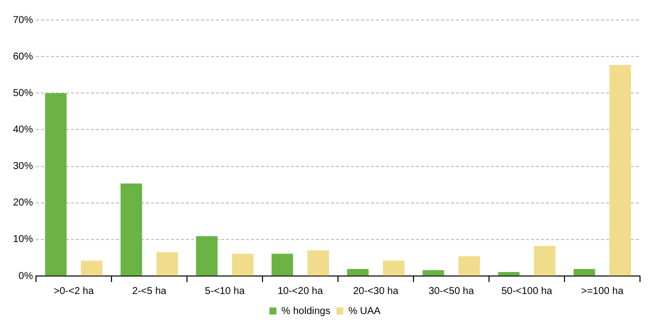 This screenshot has width=648, height=328. What do you see at coordinates (23, 20) in the screenshot?
I see `y-tick-label: 70%` at bounding box center [23, 20].